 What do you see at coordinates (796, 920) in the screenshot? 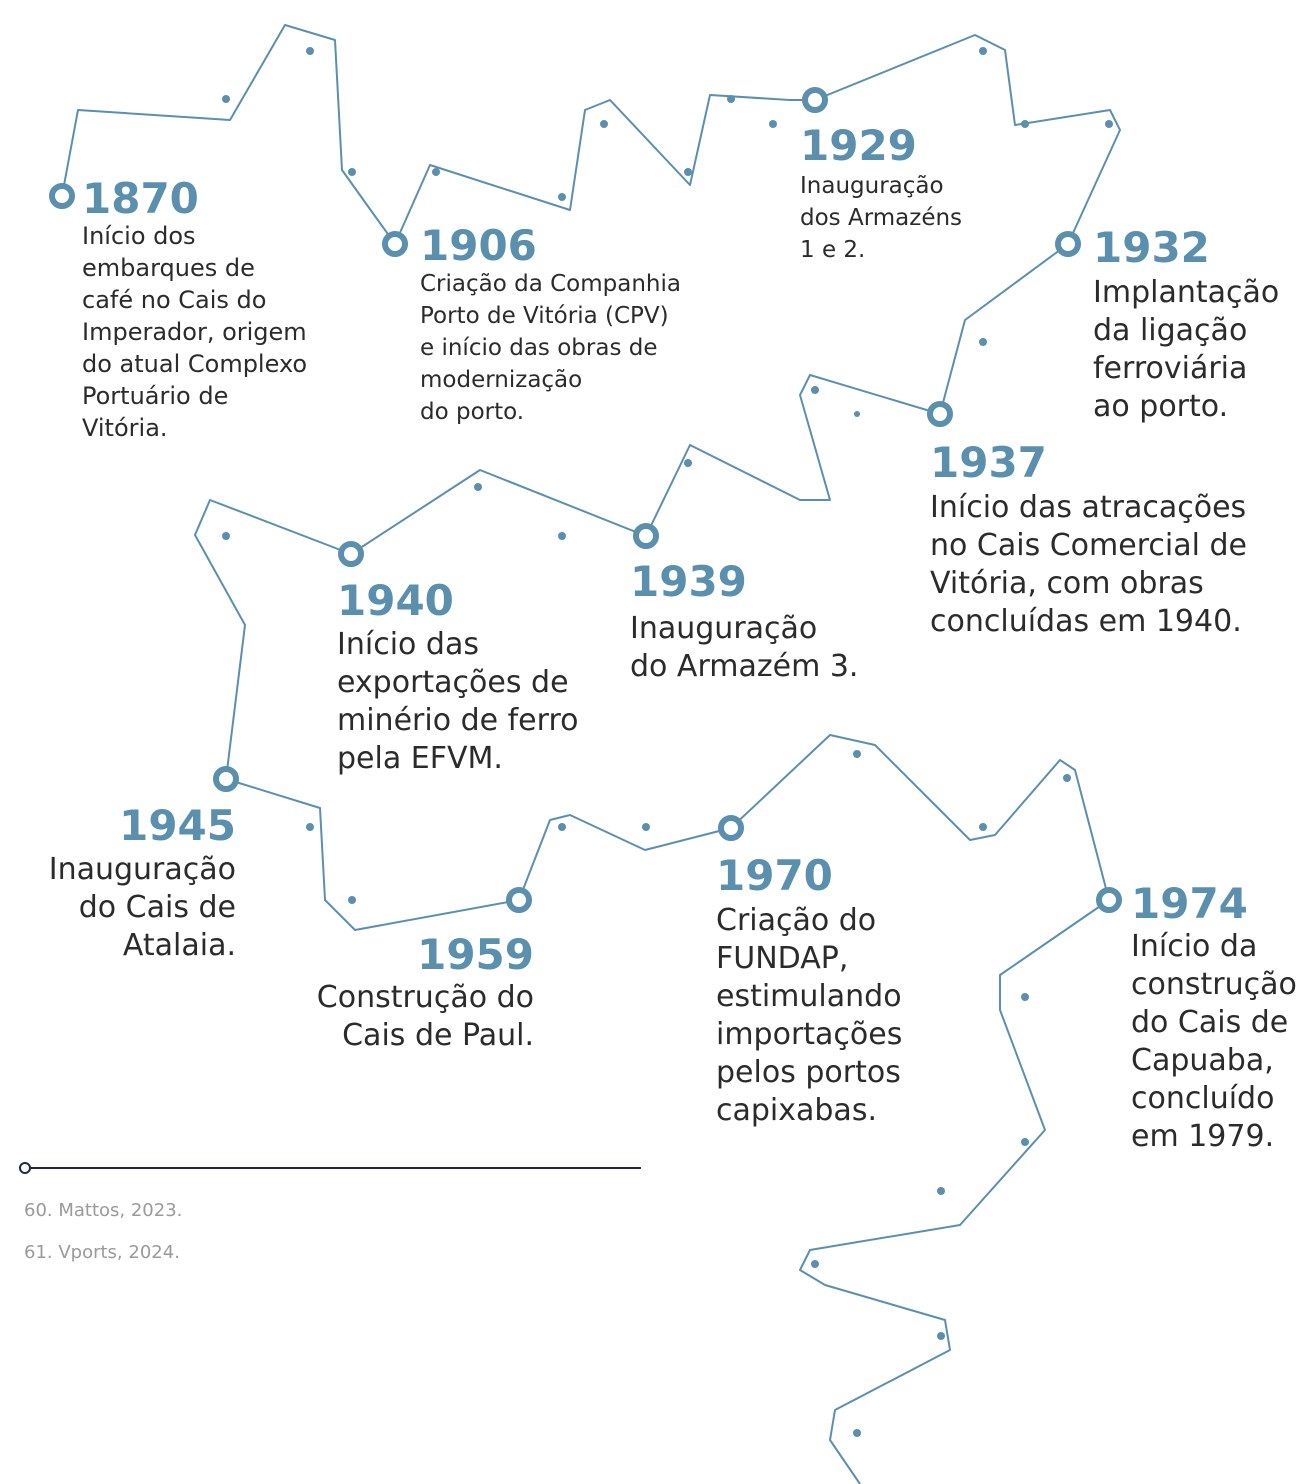
I see `event-text: Criação do` at bounding box center [796, 920].